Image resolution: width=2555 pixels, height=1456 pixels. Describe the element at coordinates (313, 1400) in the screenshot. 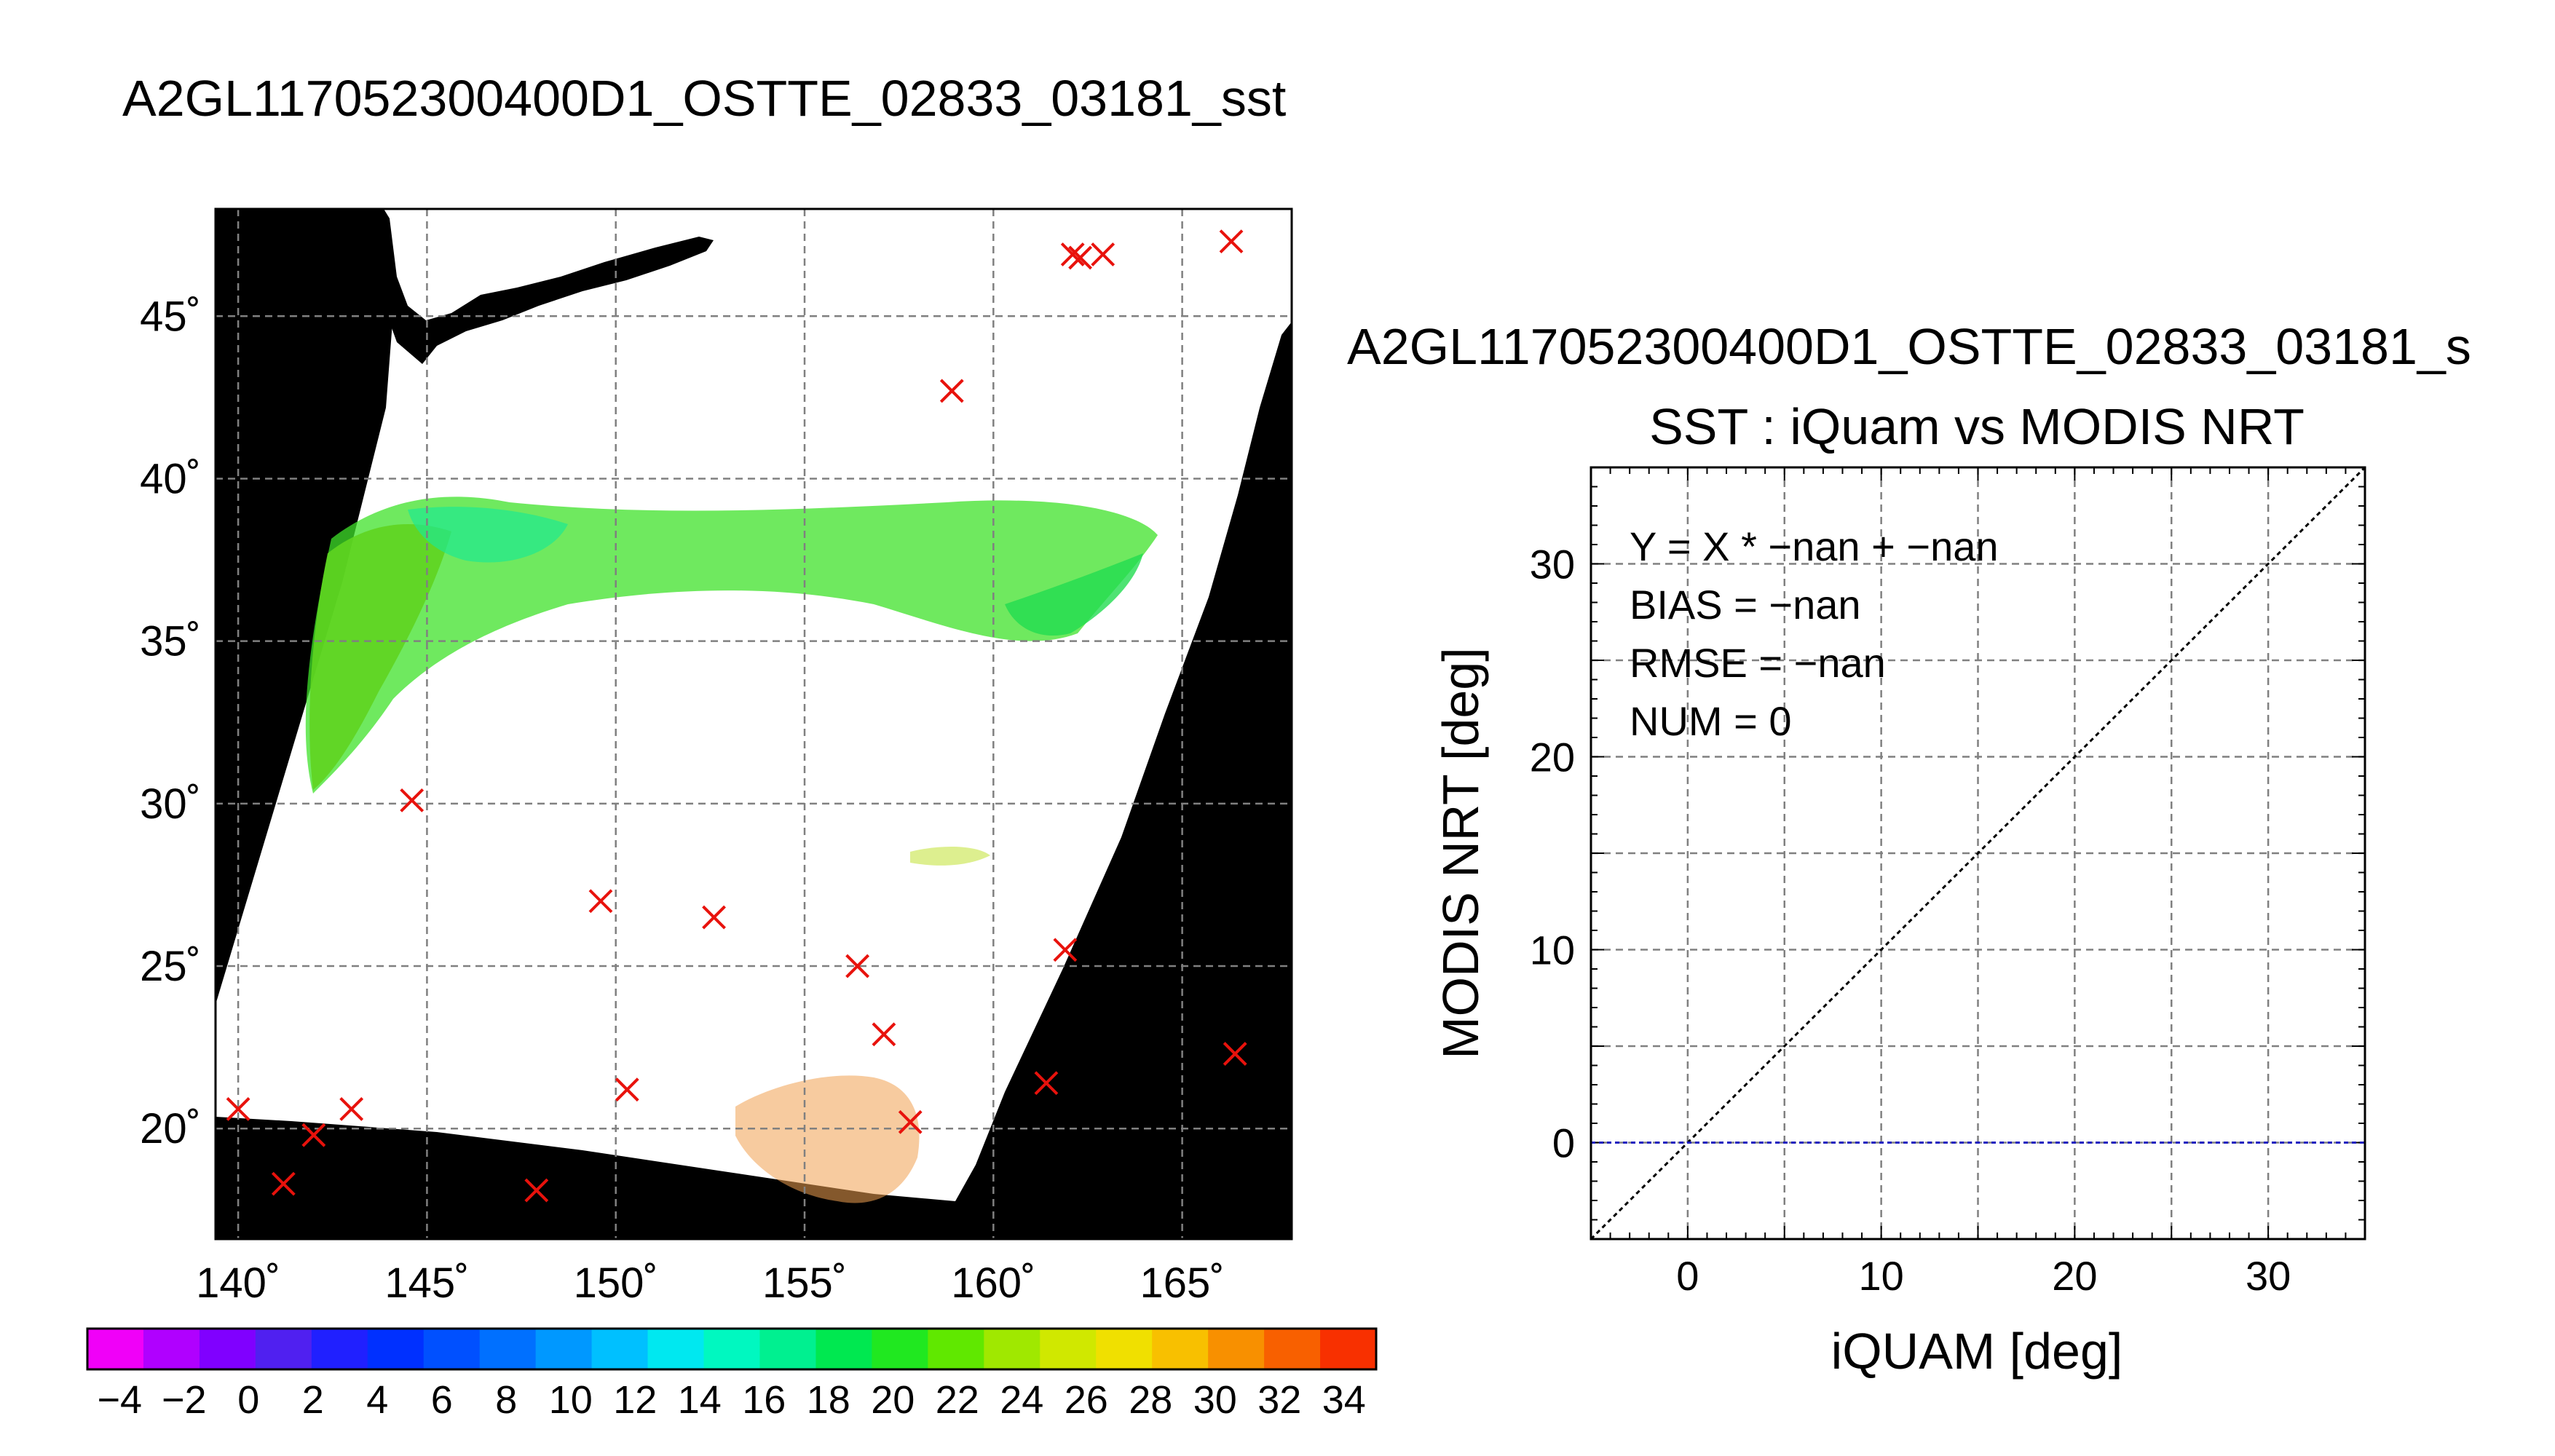

I see `colorbar-tick-label: 2` at that location.